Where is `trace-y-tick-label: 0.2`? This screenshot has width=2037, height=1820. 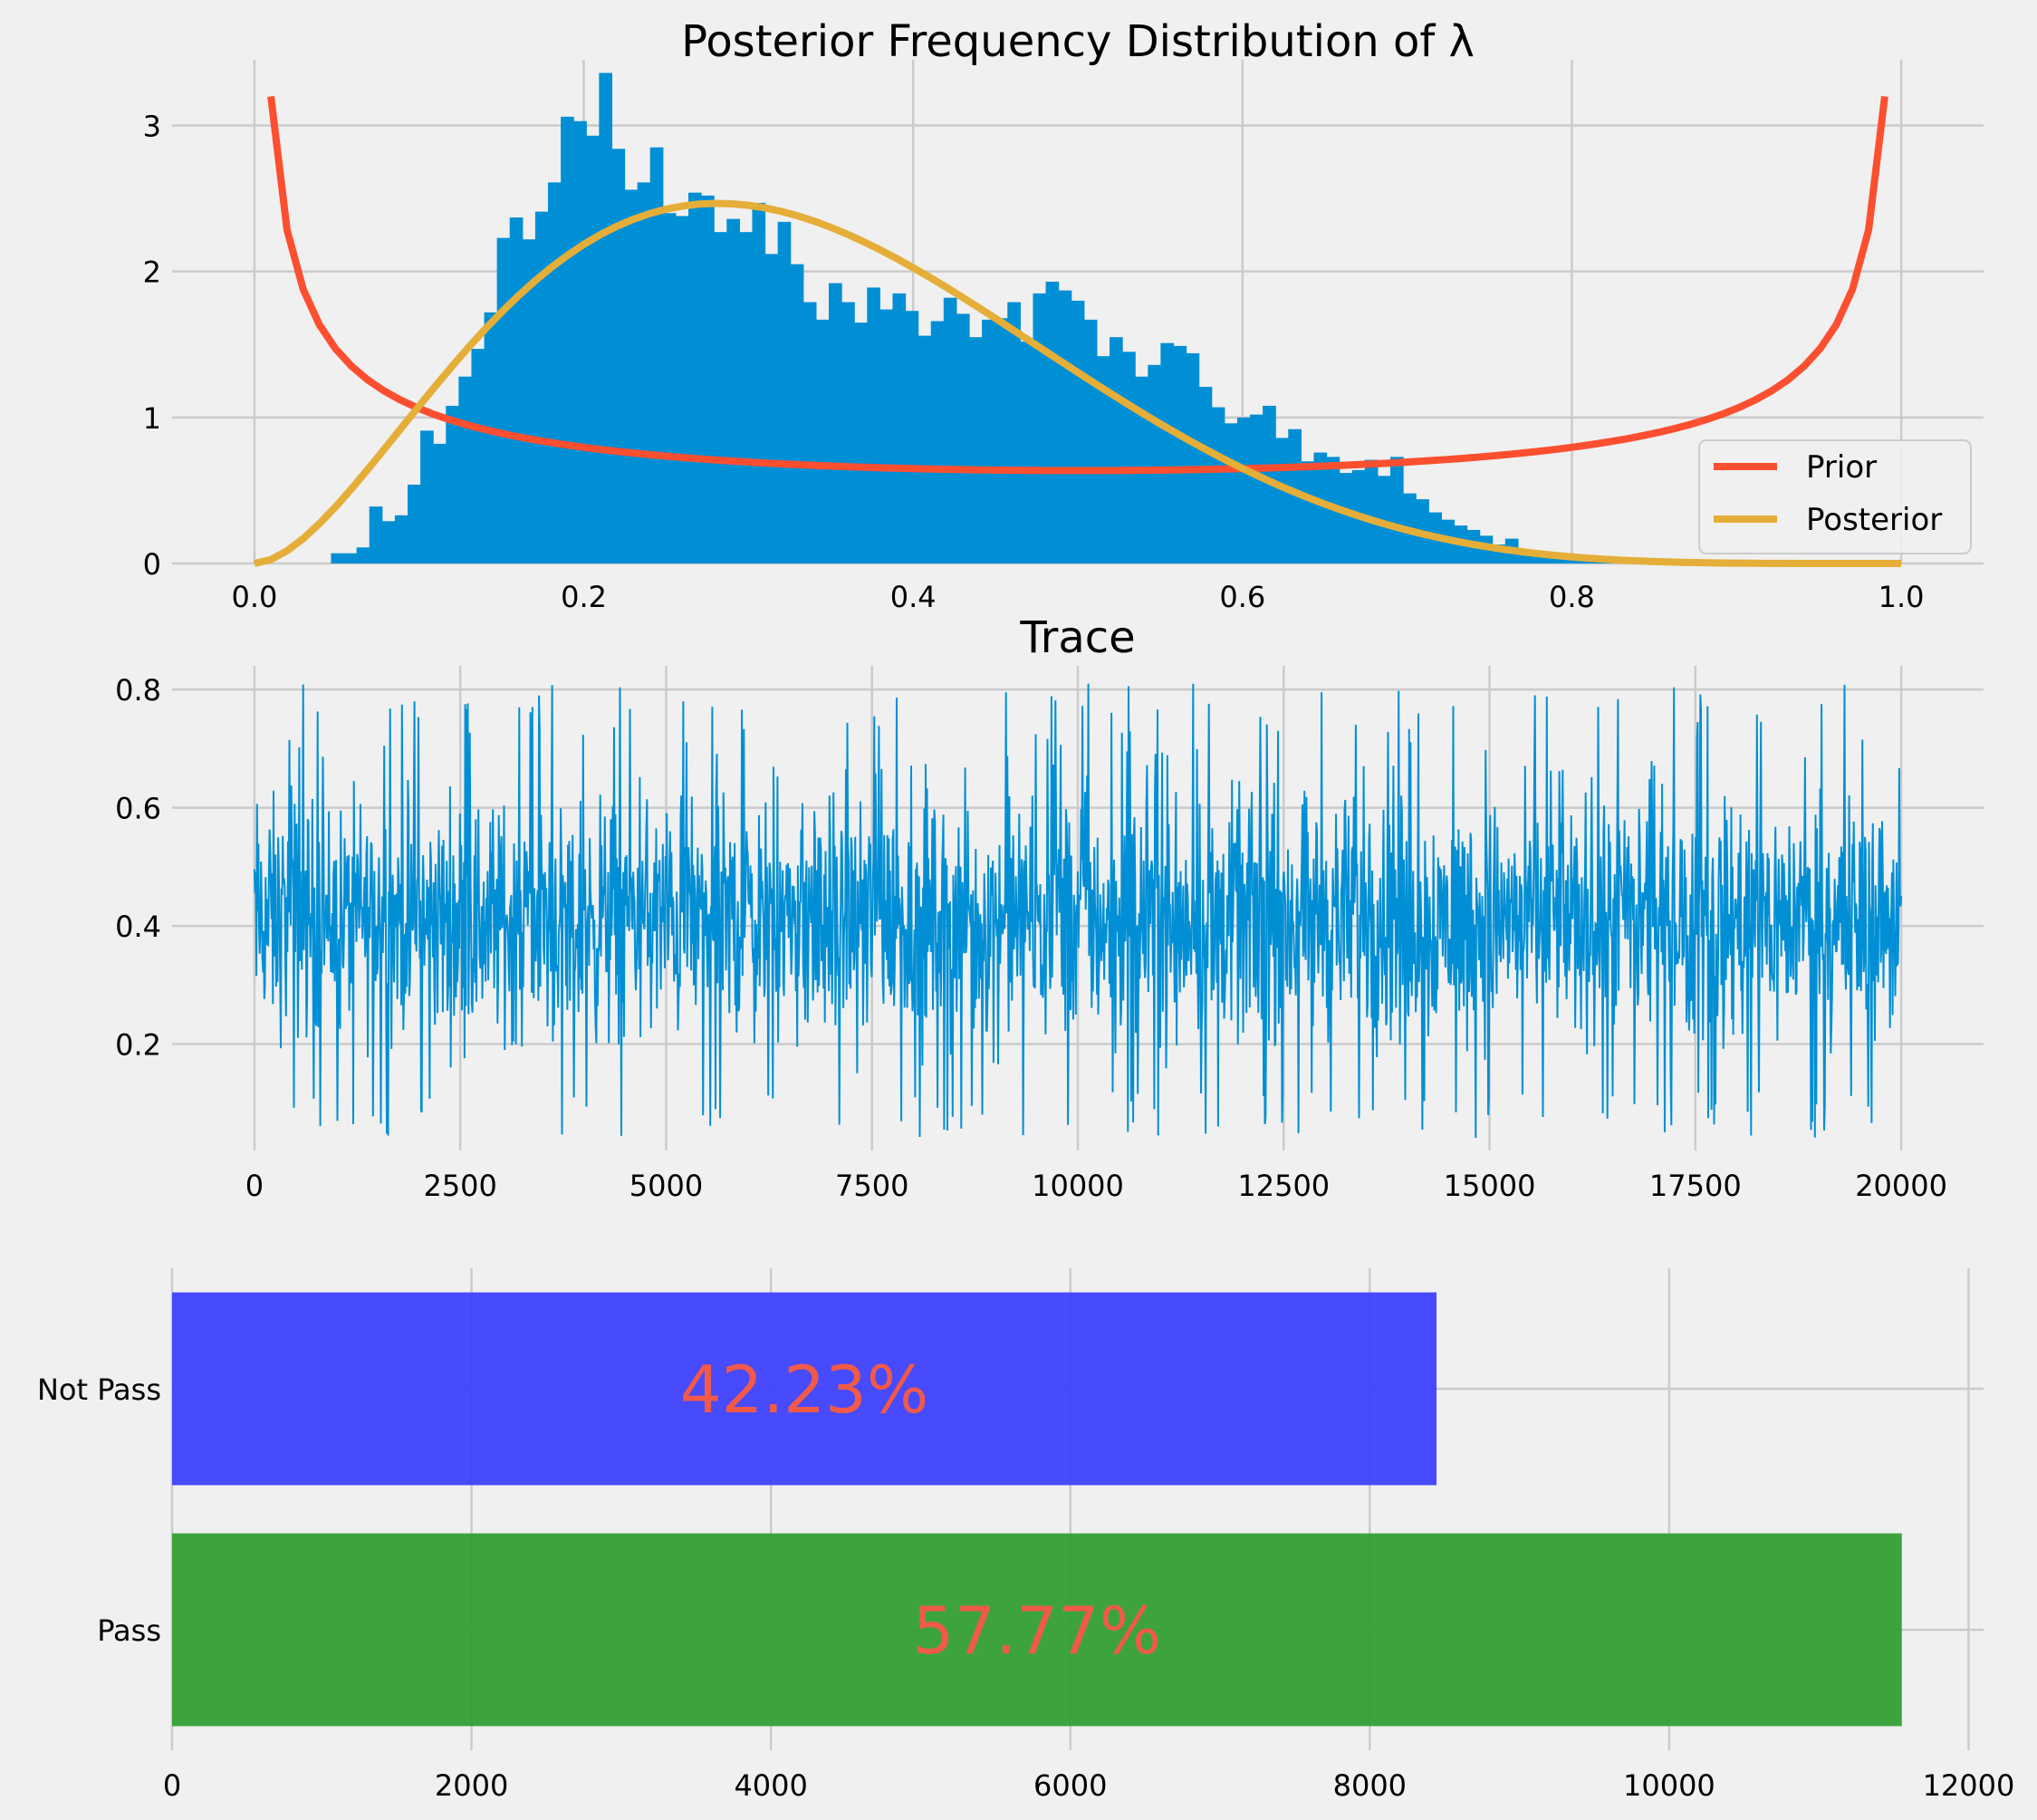 trace-y-tick-label: 0.2 is located at coordinates (138, 1045).